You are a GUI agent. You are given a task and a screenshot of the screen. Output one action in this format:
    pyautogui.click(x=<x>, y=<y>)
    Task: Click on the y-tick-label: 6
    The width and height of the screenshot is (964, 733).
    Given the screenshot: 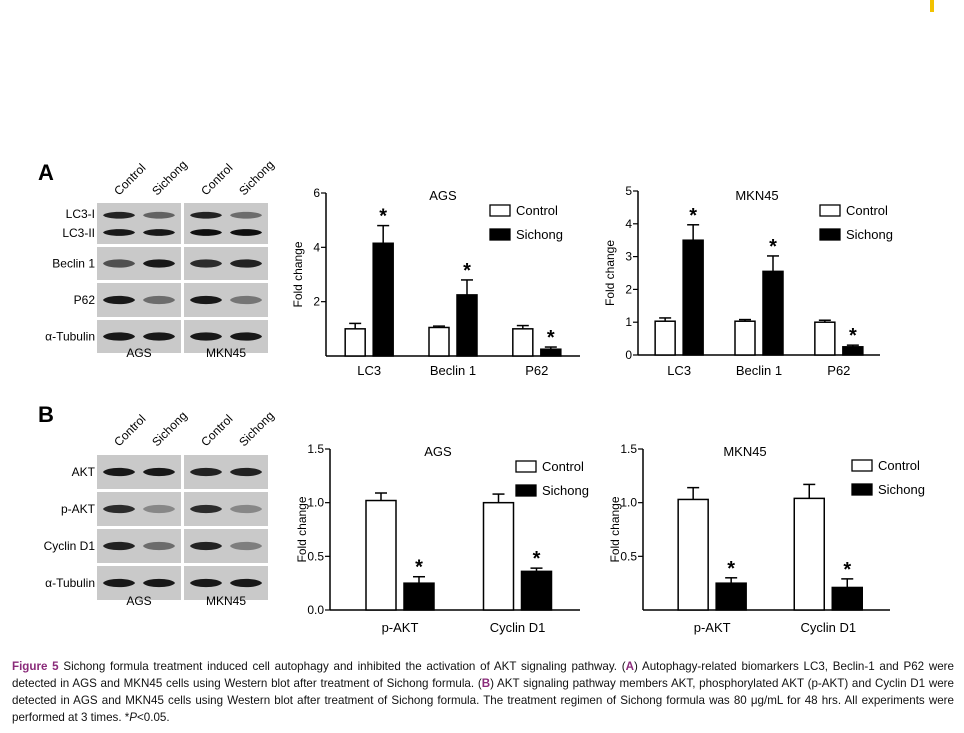 What is the action you would take?
    pyautogui.click(x=316, y=193)
    